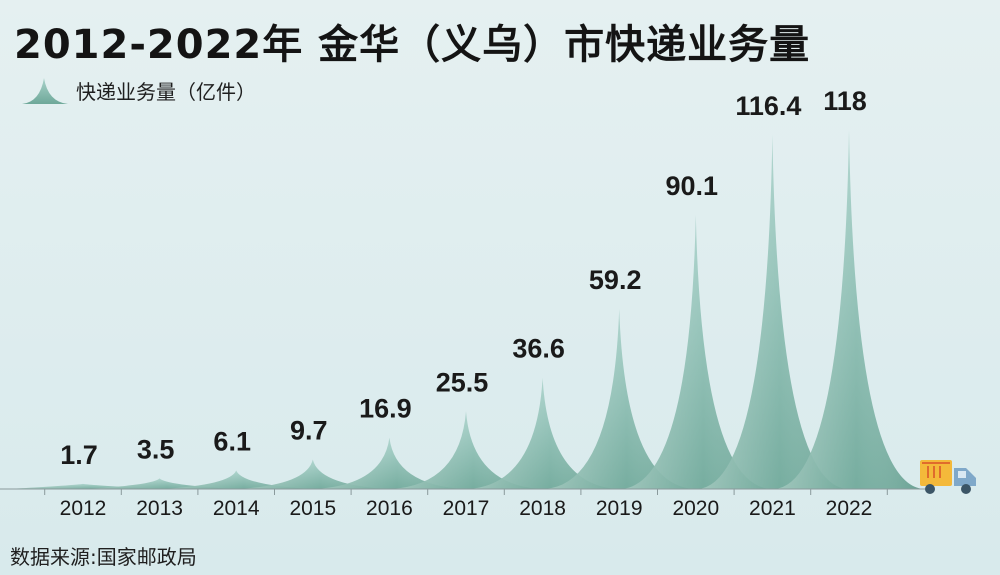  What do you see at coordinates (849, 508) in the screenshot?
I see `x-tick-label-2022: 2022` at bounding box center [849, 508].